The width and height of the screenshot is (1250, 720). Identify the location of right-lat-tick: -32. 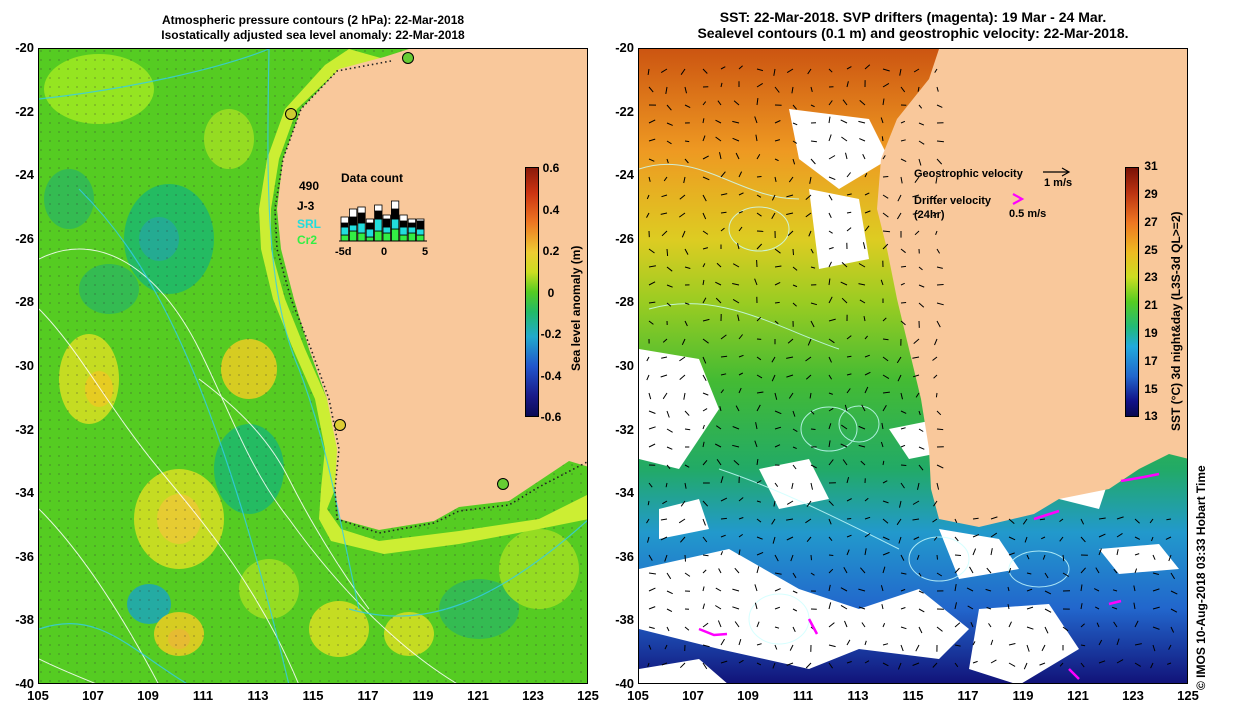
(624, 429).